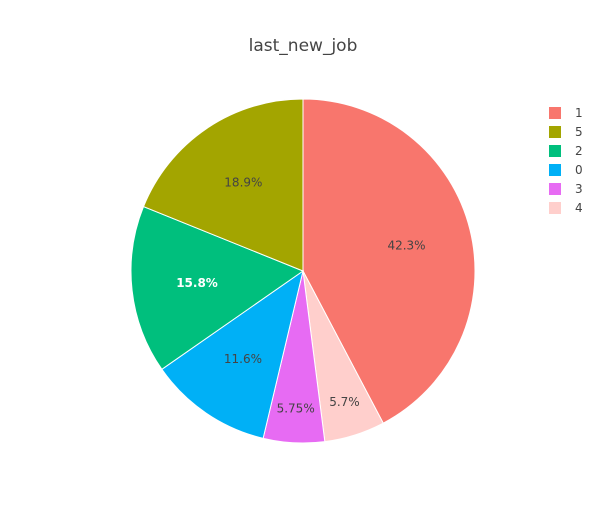  Describe the element at coordinates (566, 208) in the screenshot. I see `legend-item-4: 4` at that location.